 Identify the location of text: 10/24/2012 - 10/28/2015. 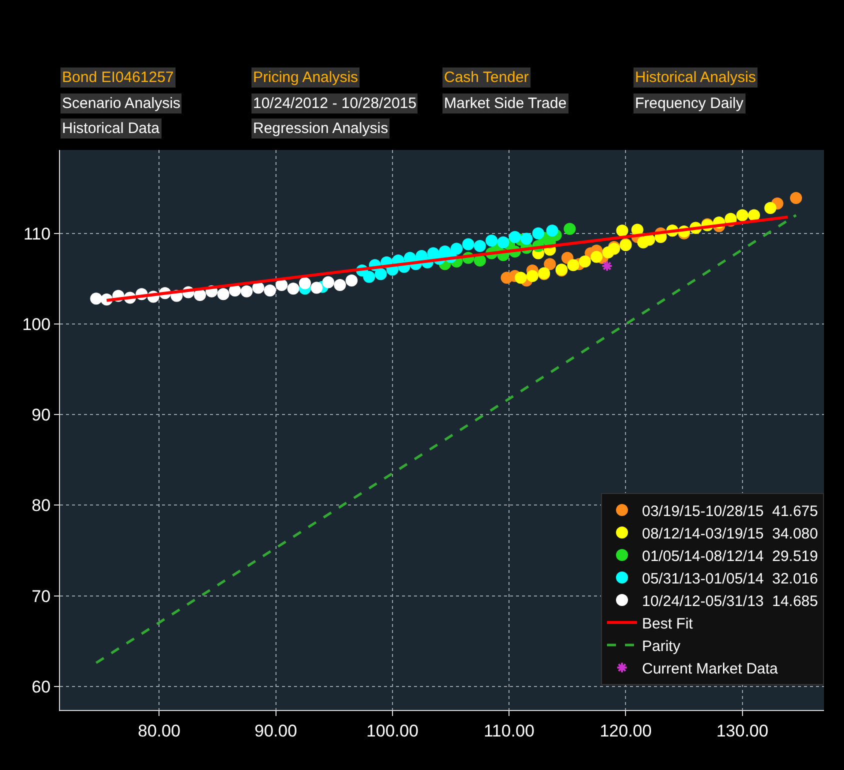
(334, 103).